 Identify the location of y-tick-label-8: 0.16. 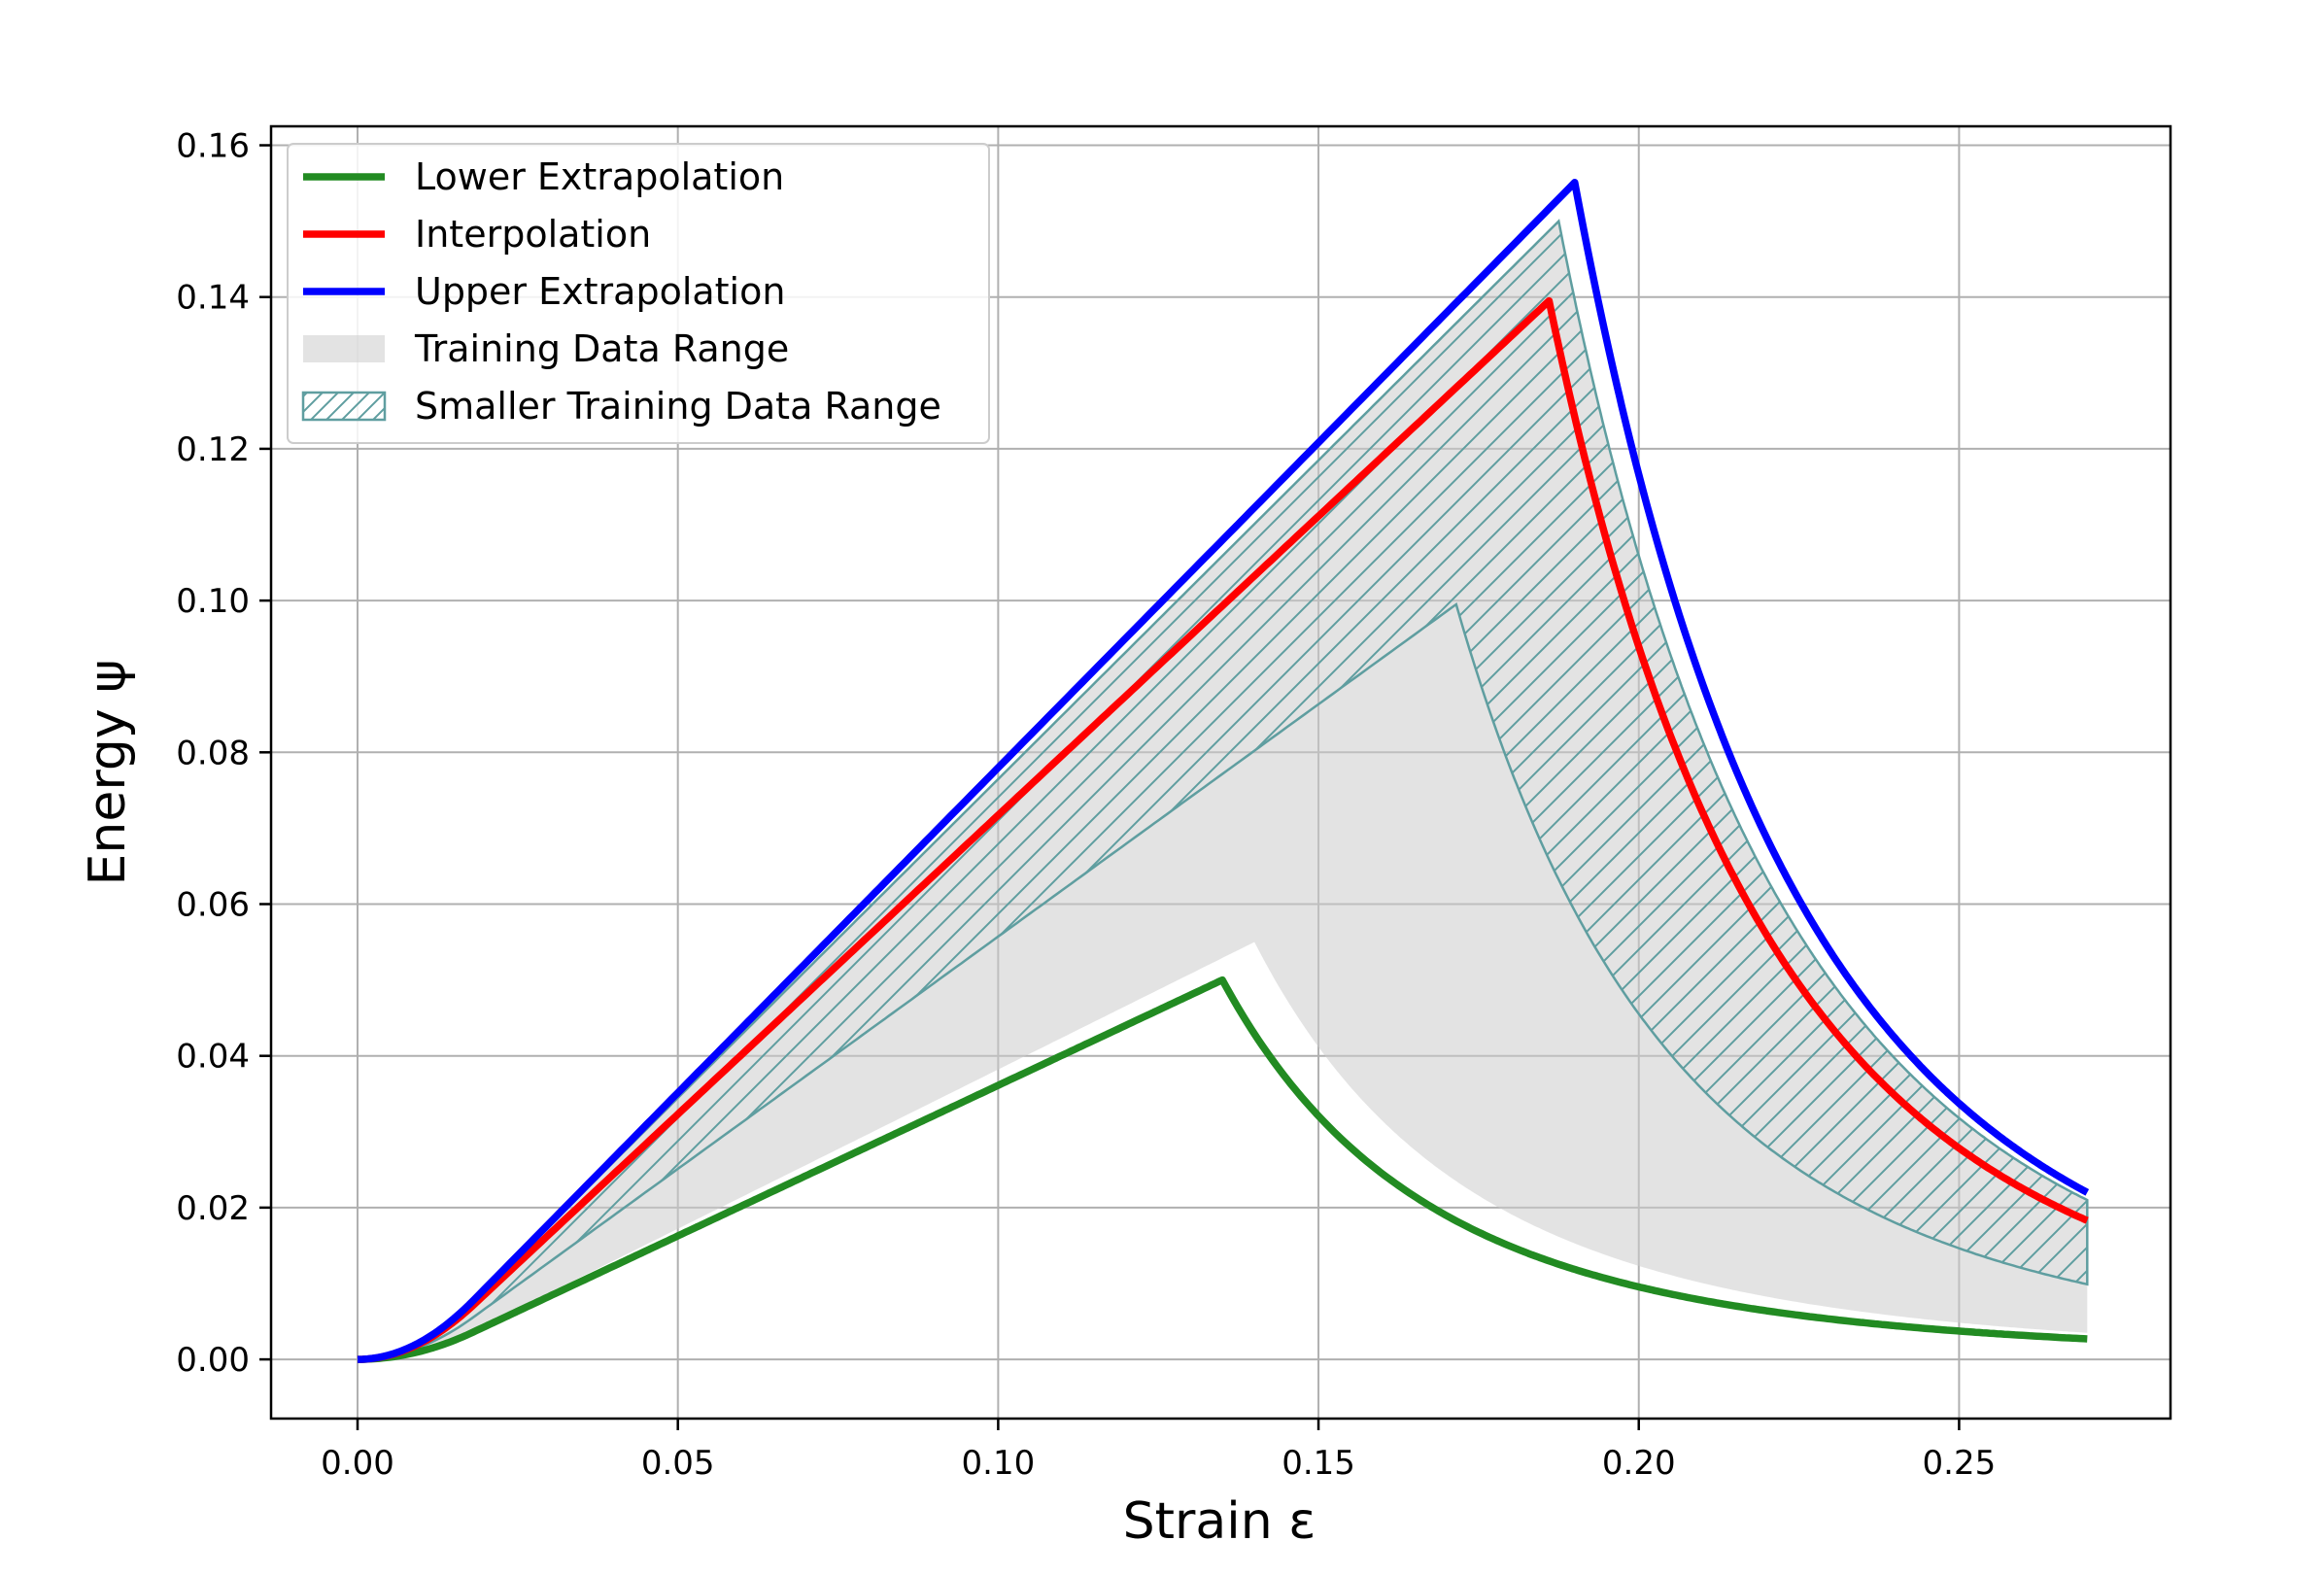
(213, 146).